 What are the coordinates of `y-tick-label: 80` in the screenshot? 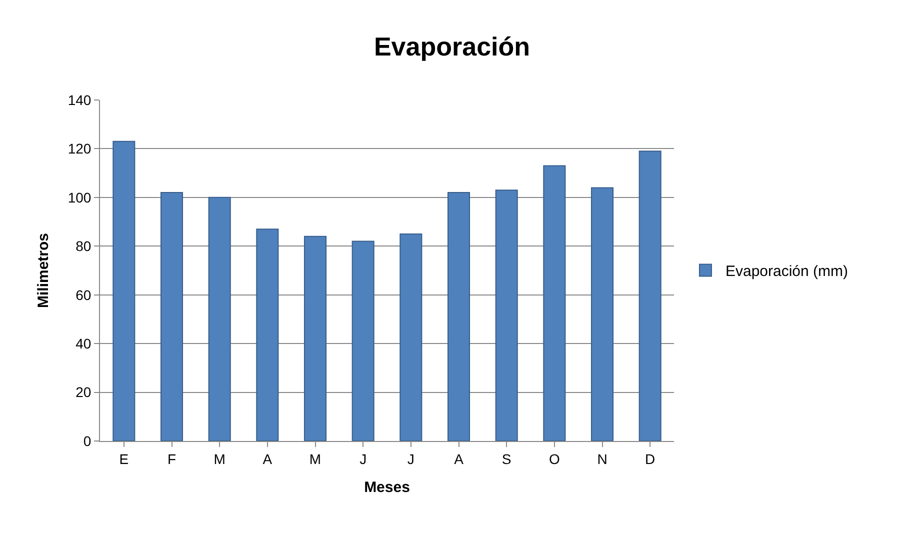 It's located at (84, 246).